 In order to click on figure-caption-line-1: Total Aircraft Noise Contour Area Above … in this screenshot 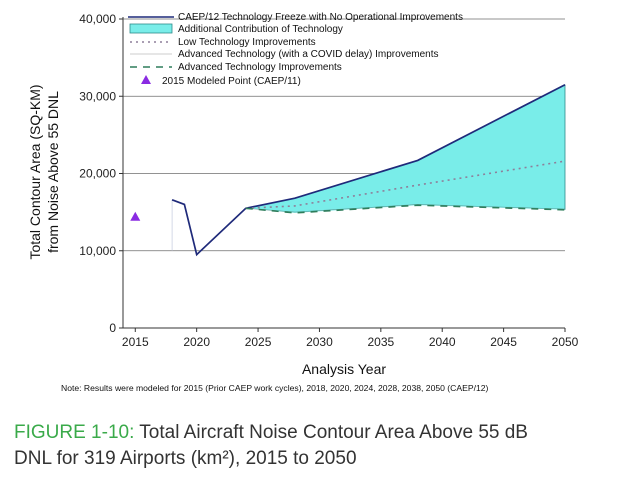, I will do `click(331, 432)`.